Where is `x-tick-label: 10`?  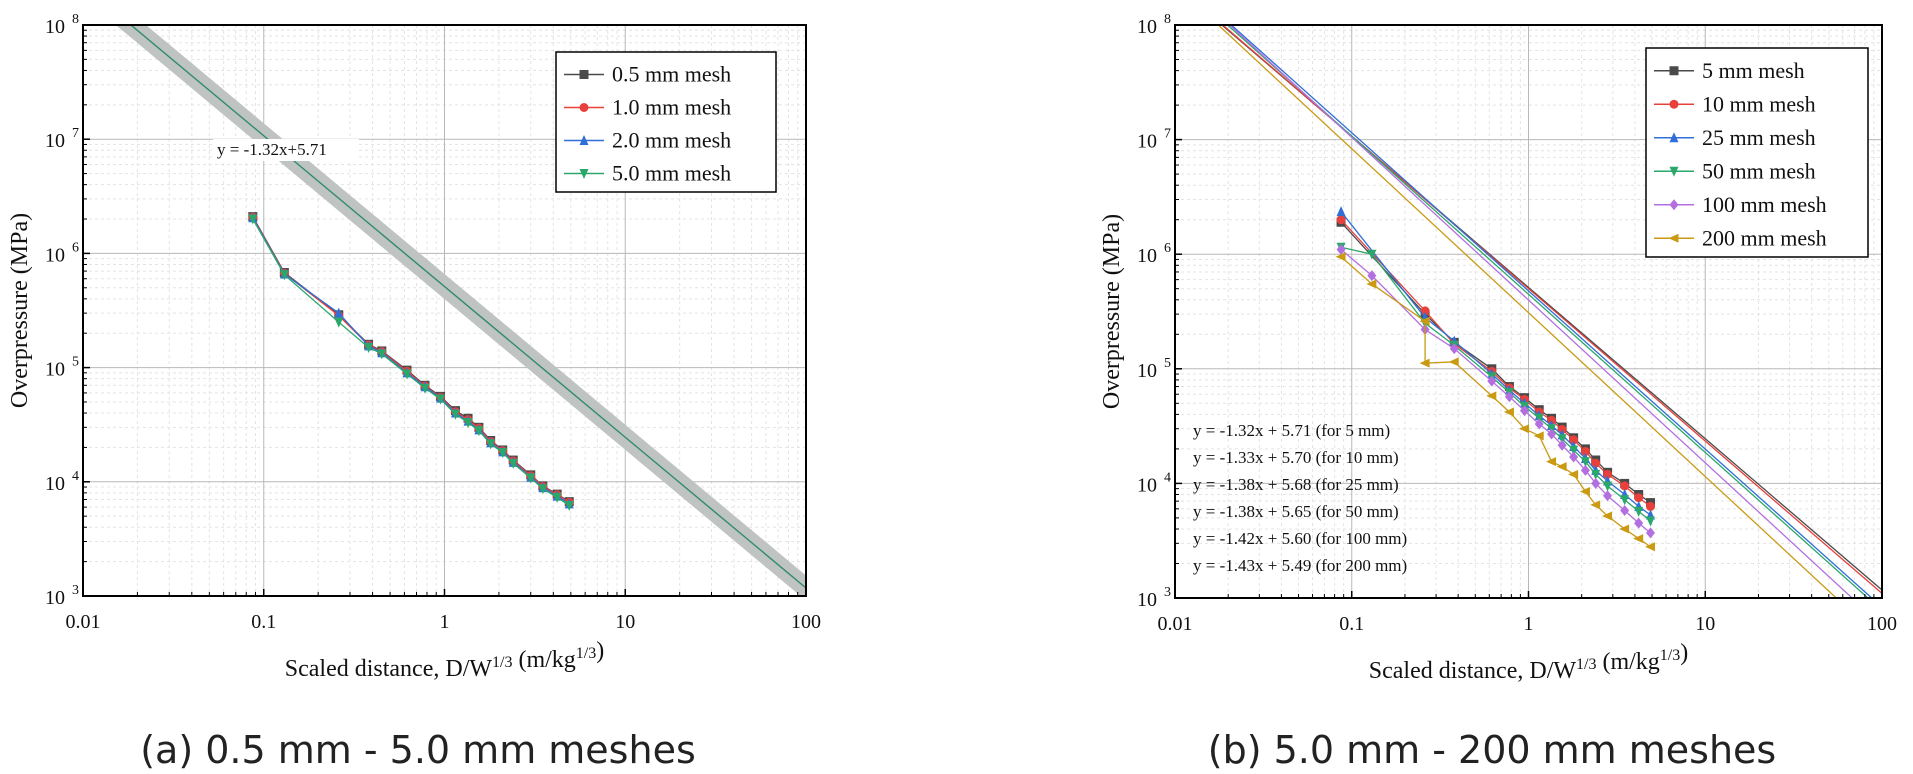
x-tick-label: 10 is located at coordinates (1705, 624).